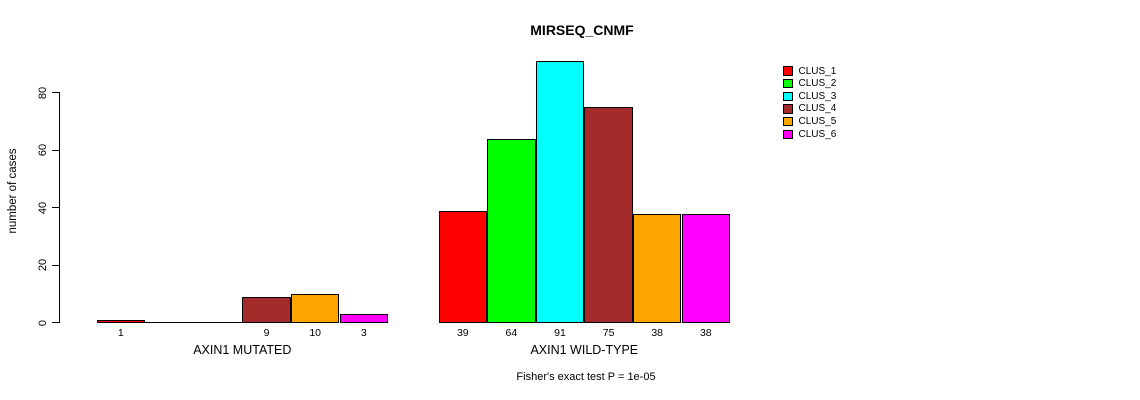 This screenshot has width=1140, height=400. What do you see at coordinates (560, 192) in the screenshot?
I see `bar-clus_3-group2` at bounding box center [560, 192].